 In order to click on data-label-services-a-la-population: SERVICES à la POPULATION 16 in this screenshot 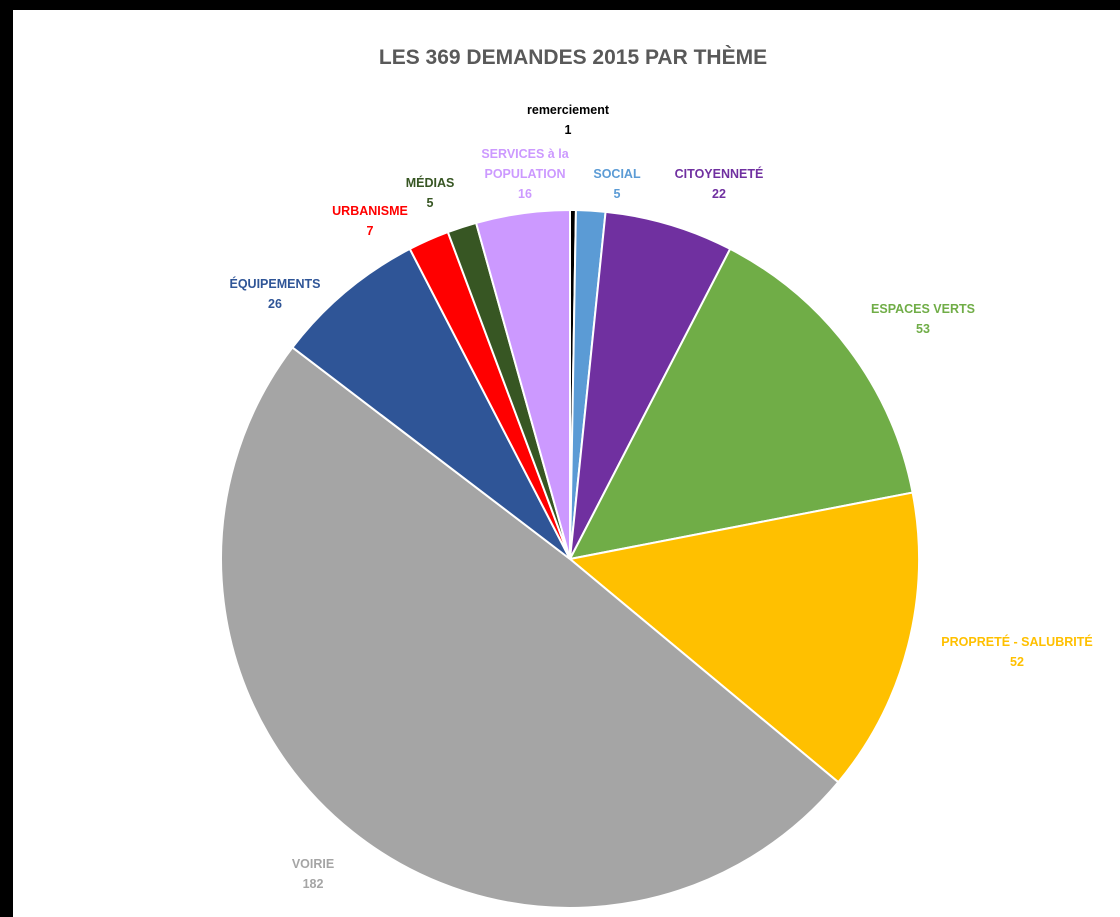, I will do `click(525, 174)`.